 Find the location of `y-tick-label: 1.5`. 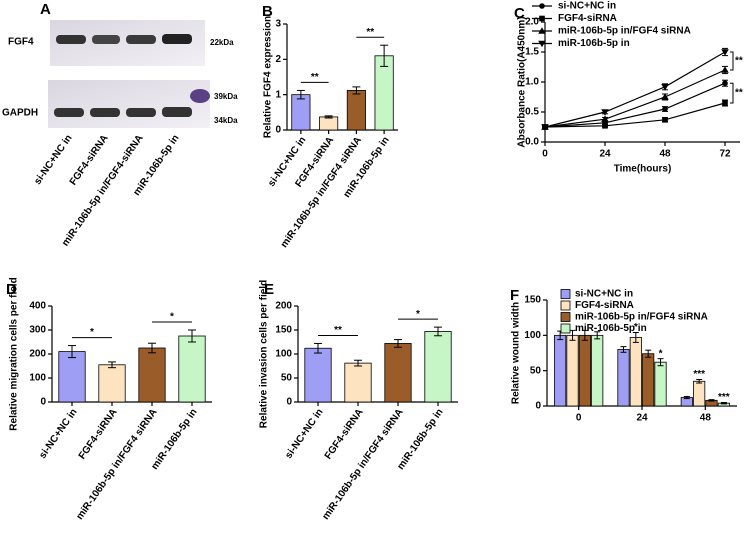

y-tick-label: 1.5 is located at coordinates (532, 52).